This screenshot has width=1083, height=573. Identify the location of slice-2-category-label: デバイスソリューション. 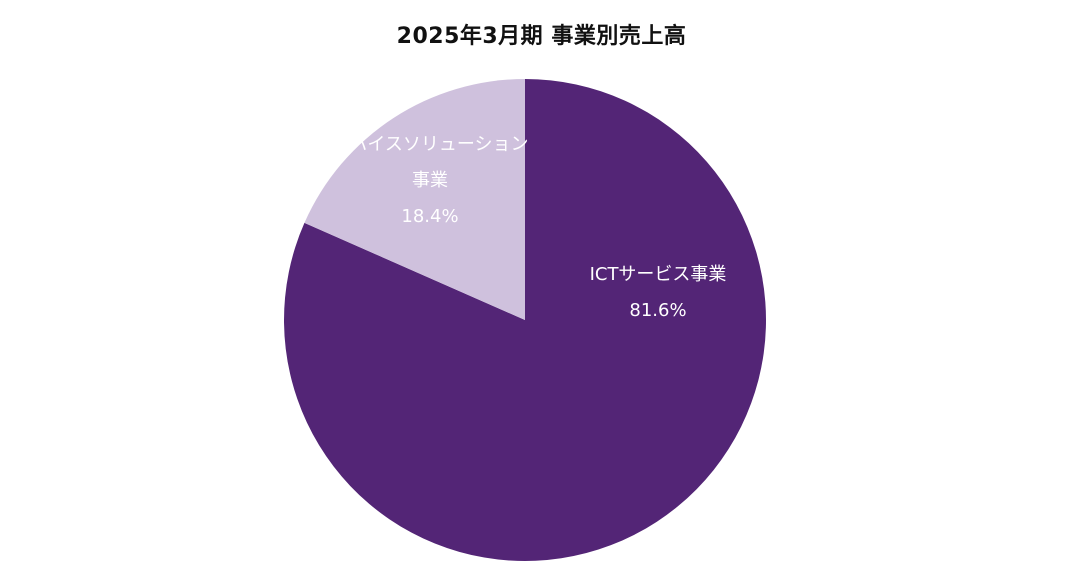
(429, 144).